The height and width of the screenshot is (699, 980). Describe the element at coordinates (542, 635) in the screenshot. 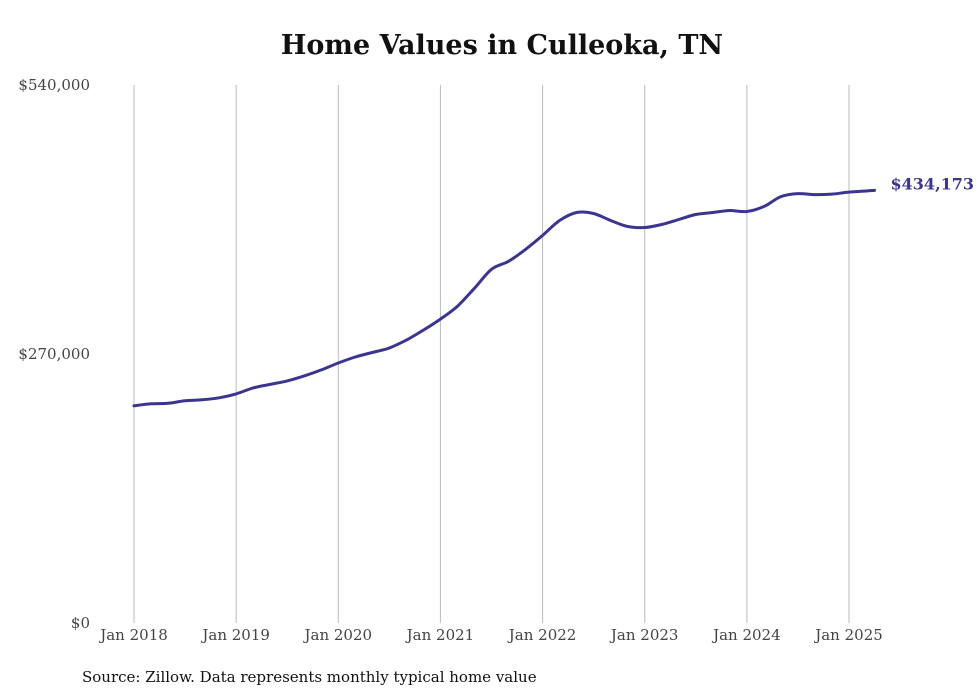

I see `x-tick-label: Jan 2022` at that location.